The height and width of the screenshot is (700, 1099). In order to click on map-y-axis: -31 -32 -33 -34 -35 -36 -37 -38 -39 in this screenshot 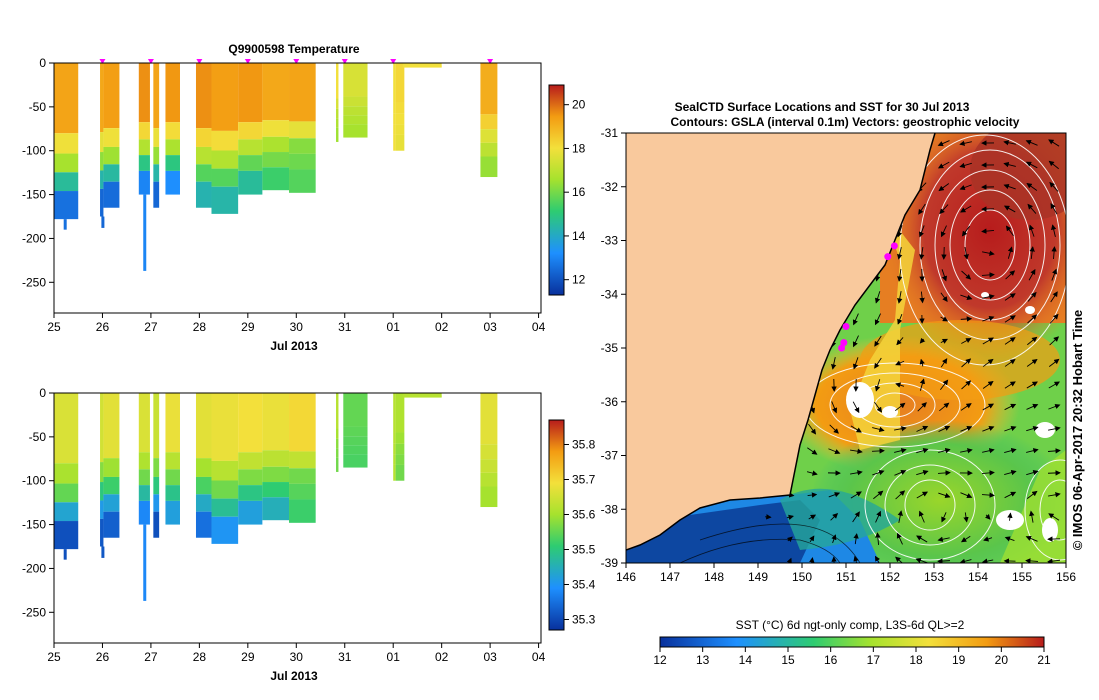, I will do `click(613, 348)`.